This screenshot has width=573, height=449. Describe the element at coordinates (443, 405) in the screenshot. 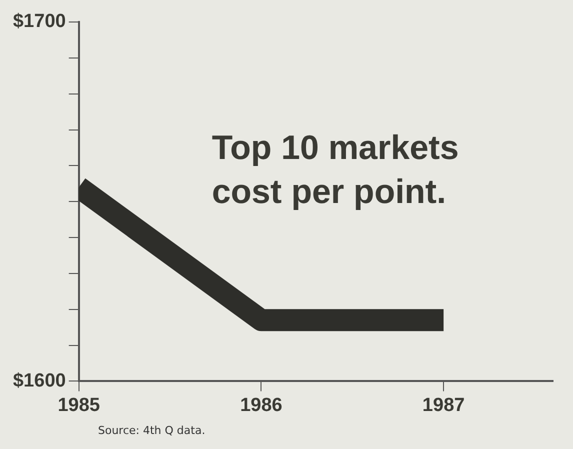

I see `x-tick-label: 1987` at that location.